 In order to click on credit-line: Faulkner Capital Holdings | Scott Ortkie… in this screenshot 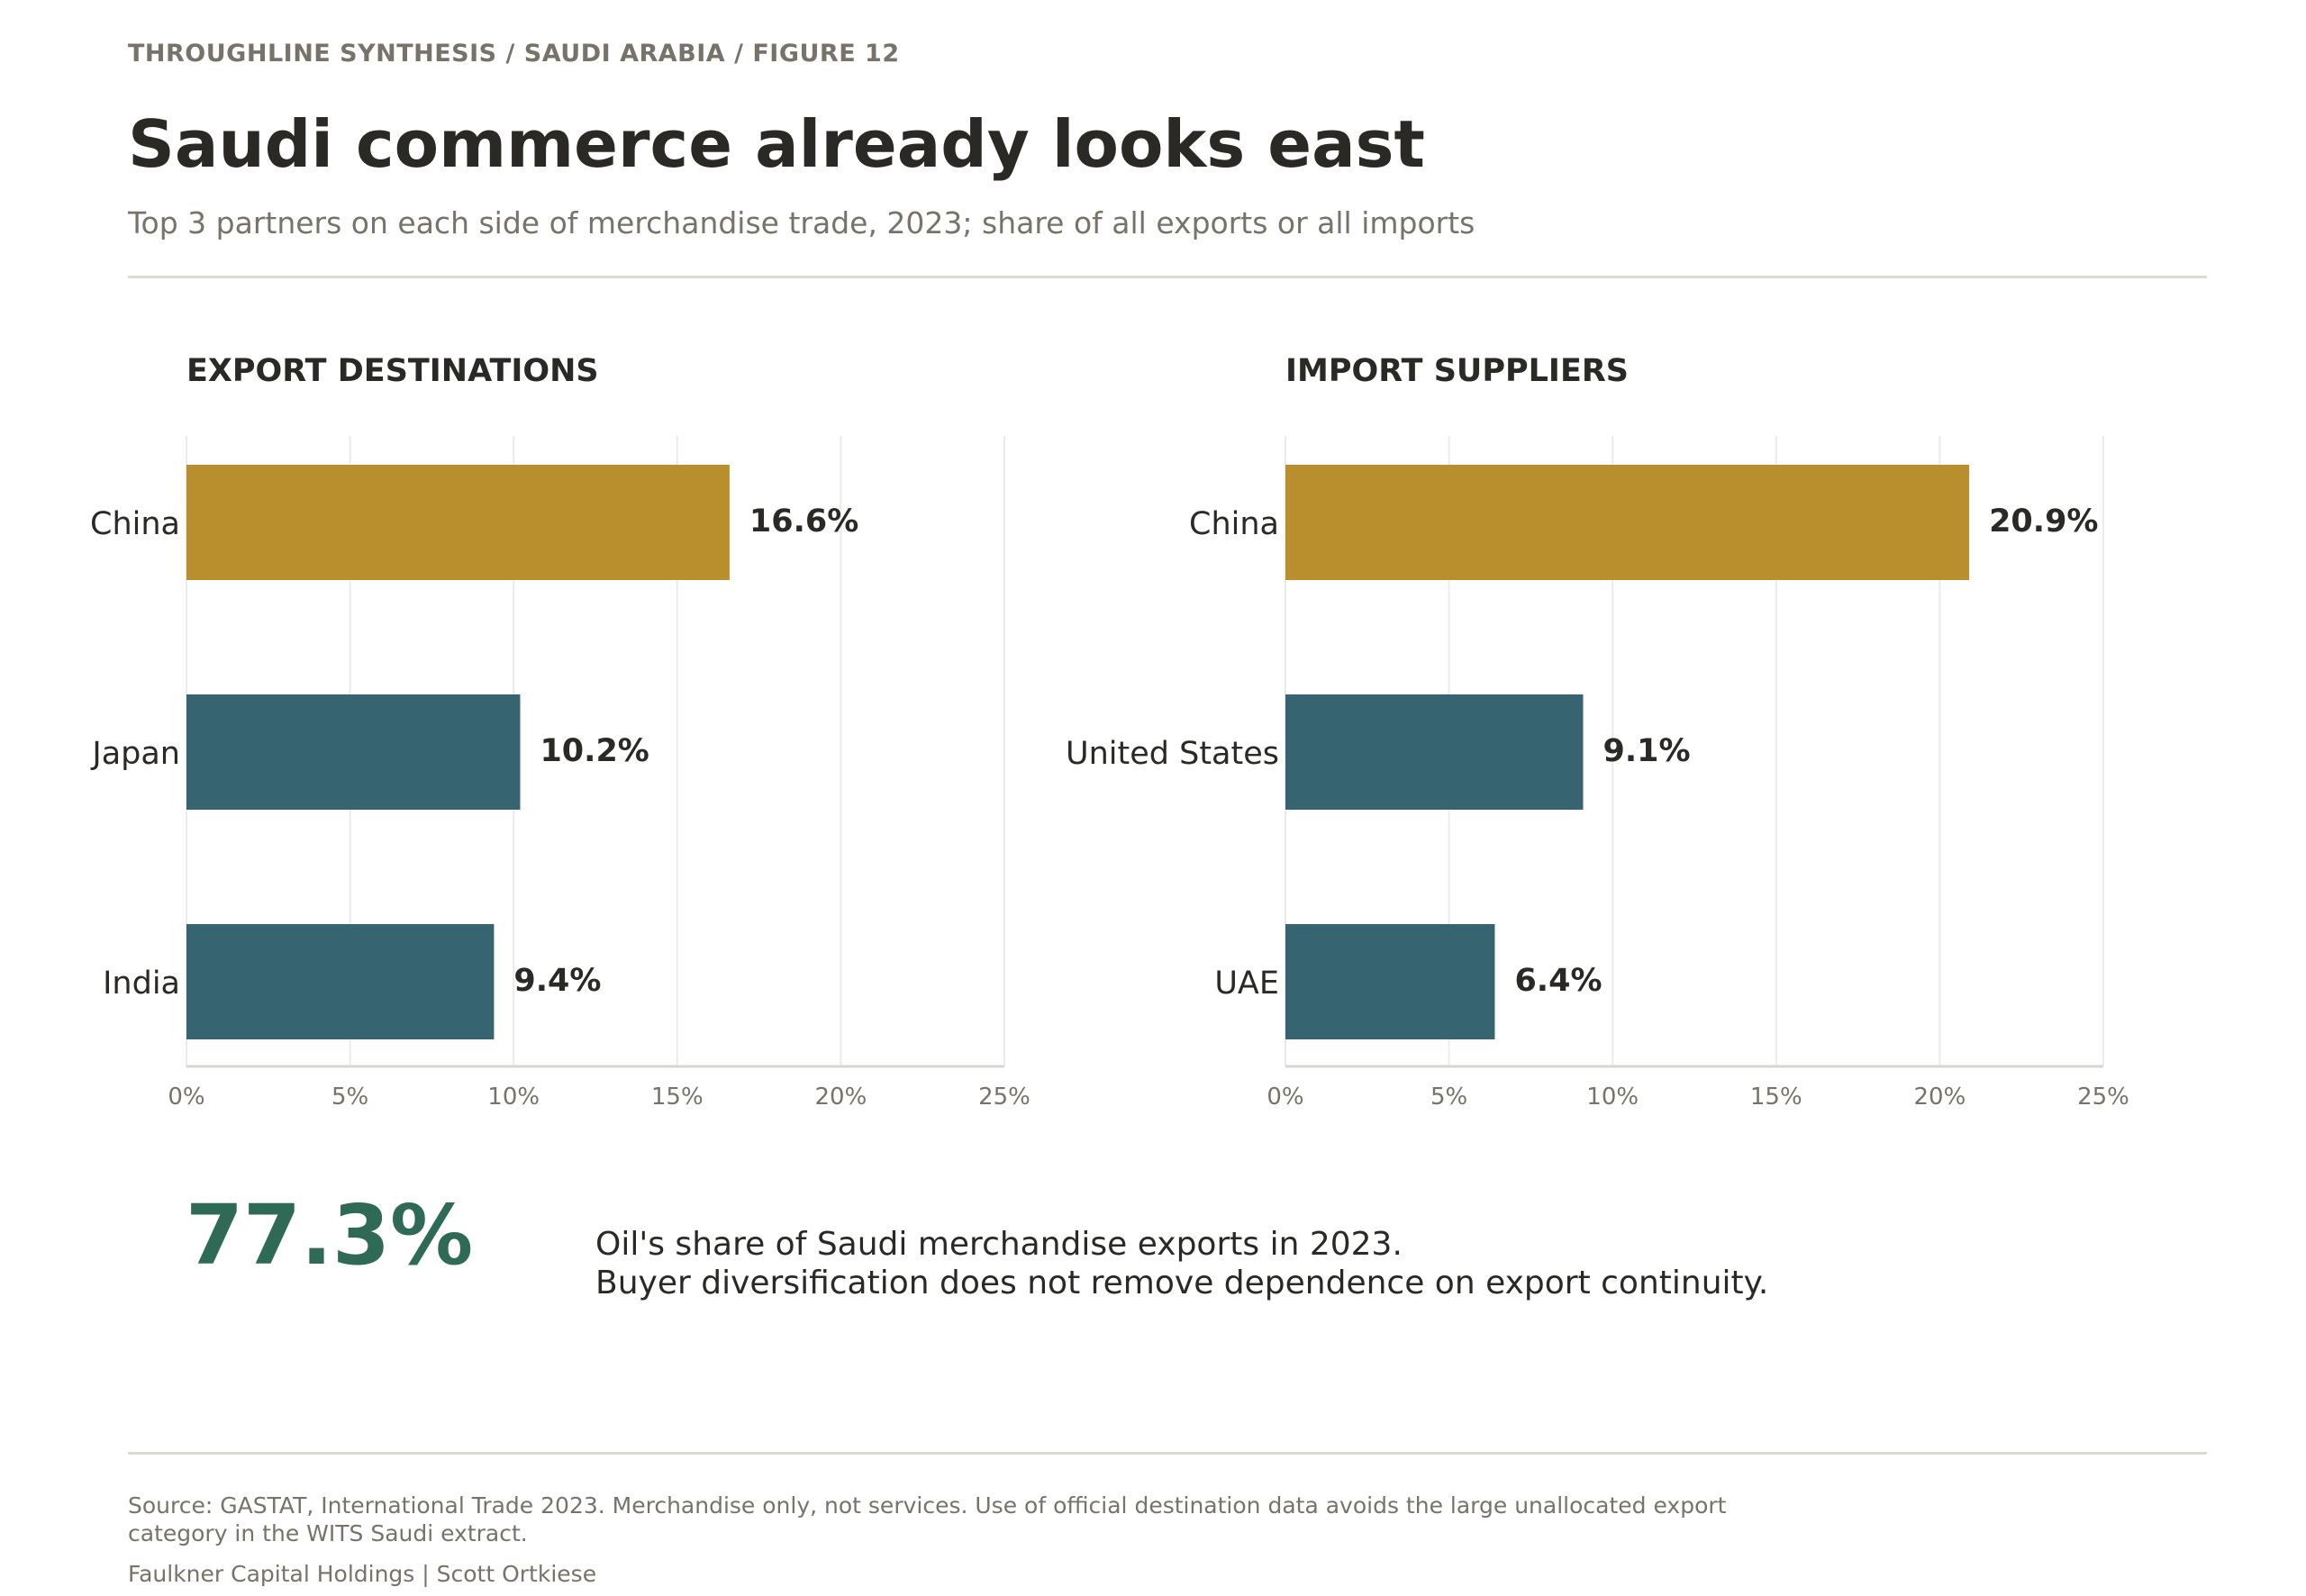, I will do `click(362, 1574)`.